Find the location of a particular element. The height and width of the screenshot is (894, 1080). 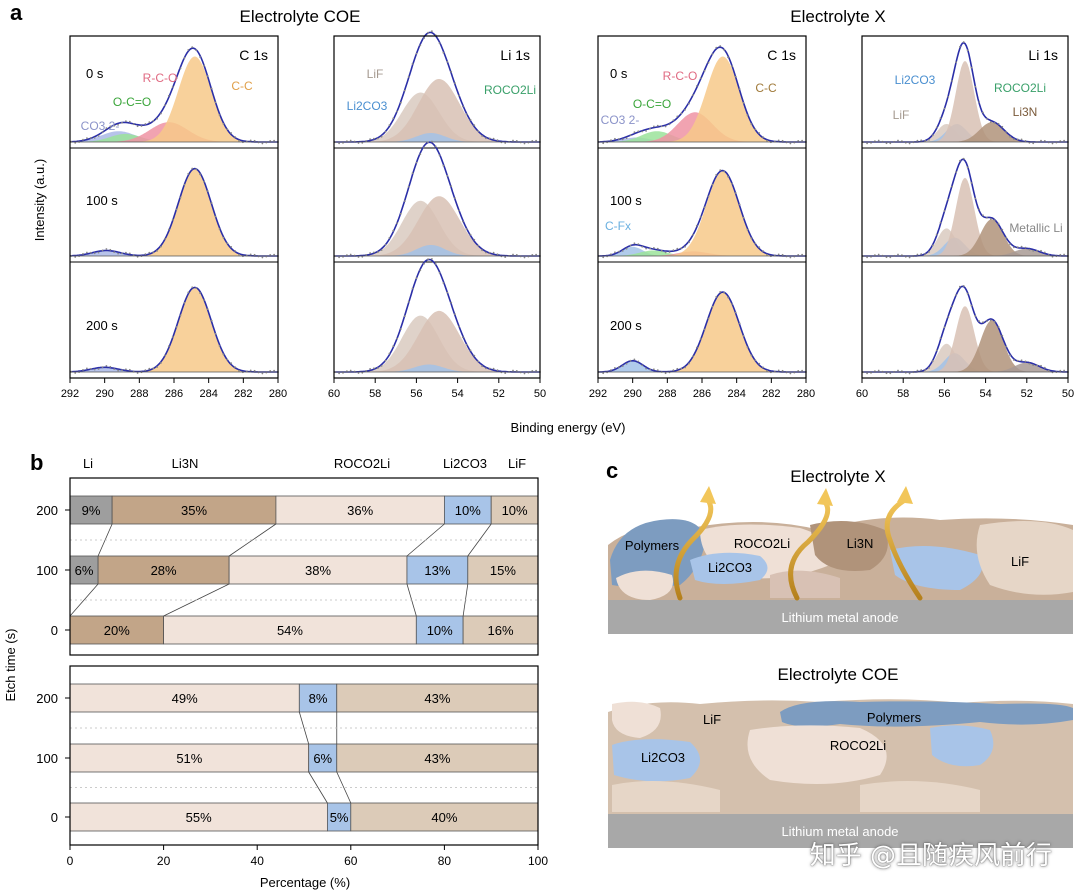

x-tick-label: 286 is located at coordinates (702, 394).